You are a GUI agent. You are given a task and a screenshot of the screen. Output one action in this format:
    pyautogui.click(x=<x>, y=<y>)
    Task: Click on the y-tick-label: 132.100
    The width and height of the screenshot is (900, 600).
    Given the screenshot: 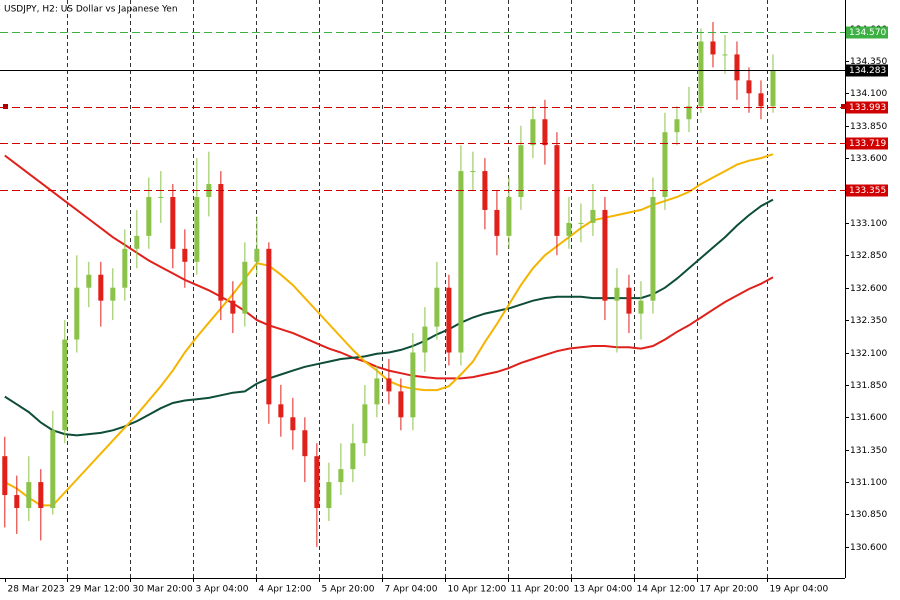 What is the action you would take?
    pyautogui.click(x=868, y=354)
    